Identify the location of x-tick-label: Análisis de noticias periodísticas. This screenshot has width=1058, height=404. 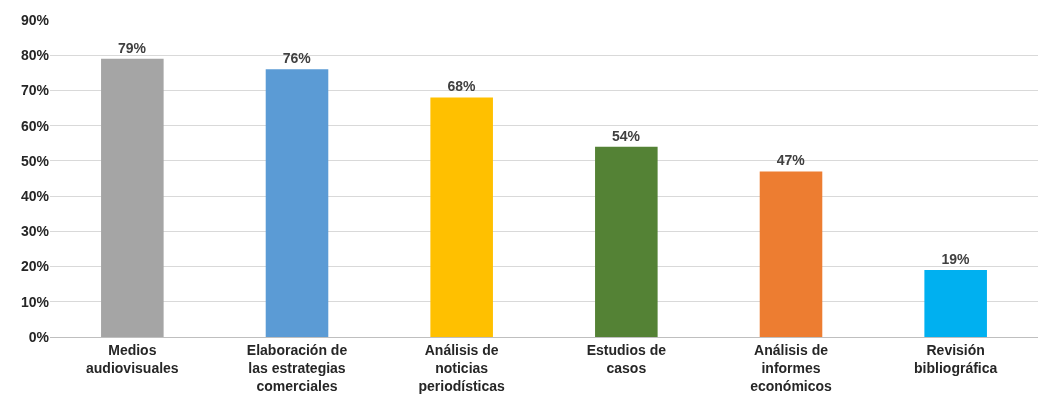
(462, 368).